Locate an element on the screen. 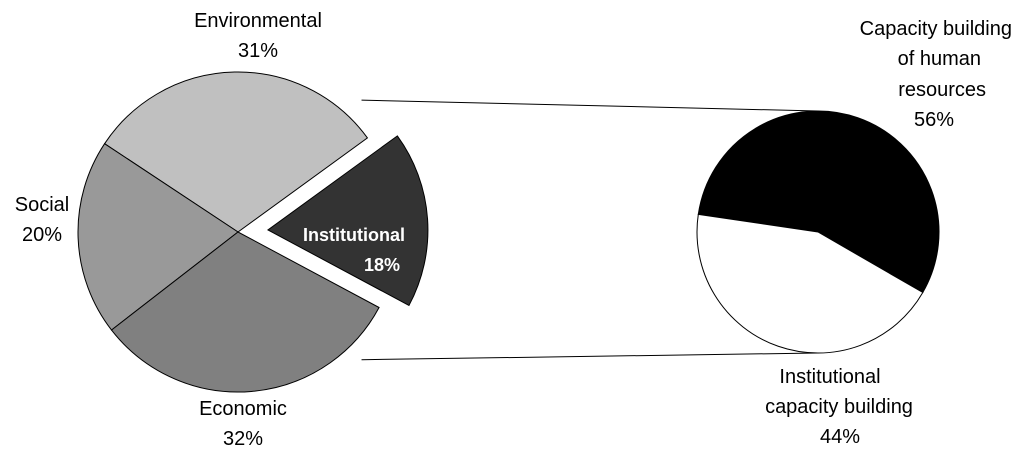 The image size is (1024, 451). slice-value-institutional: 18% is located at coordinates (382, 265).